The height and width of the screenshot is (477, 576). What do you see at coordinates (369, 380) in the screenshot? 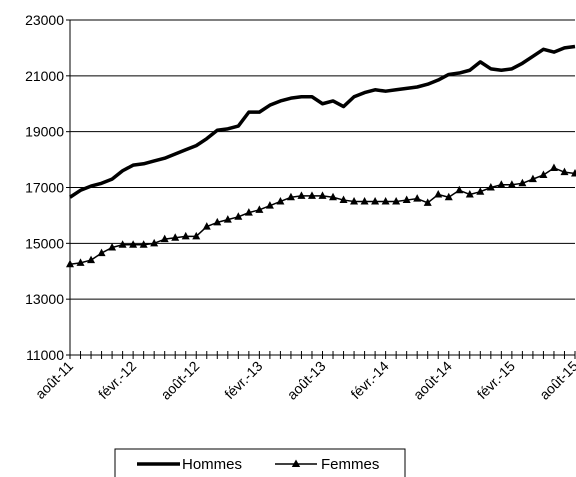
I see `x-tick-label: févr.-14` at bounding box center [369, 380].